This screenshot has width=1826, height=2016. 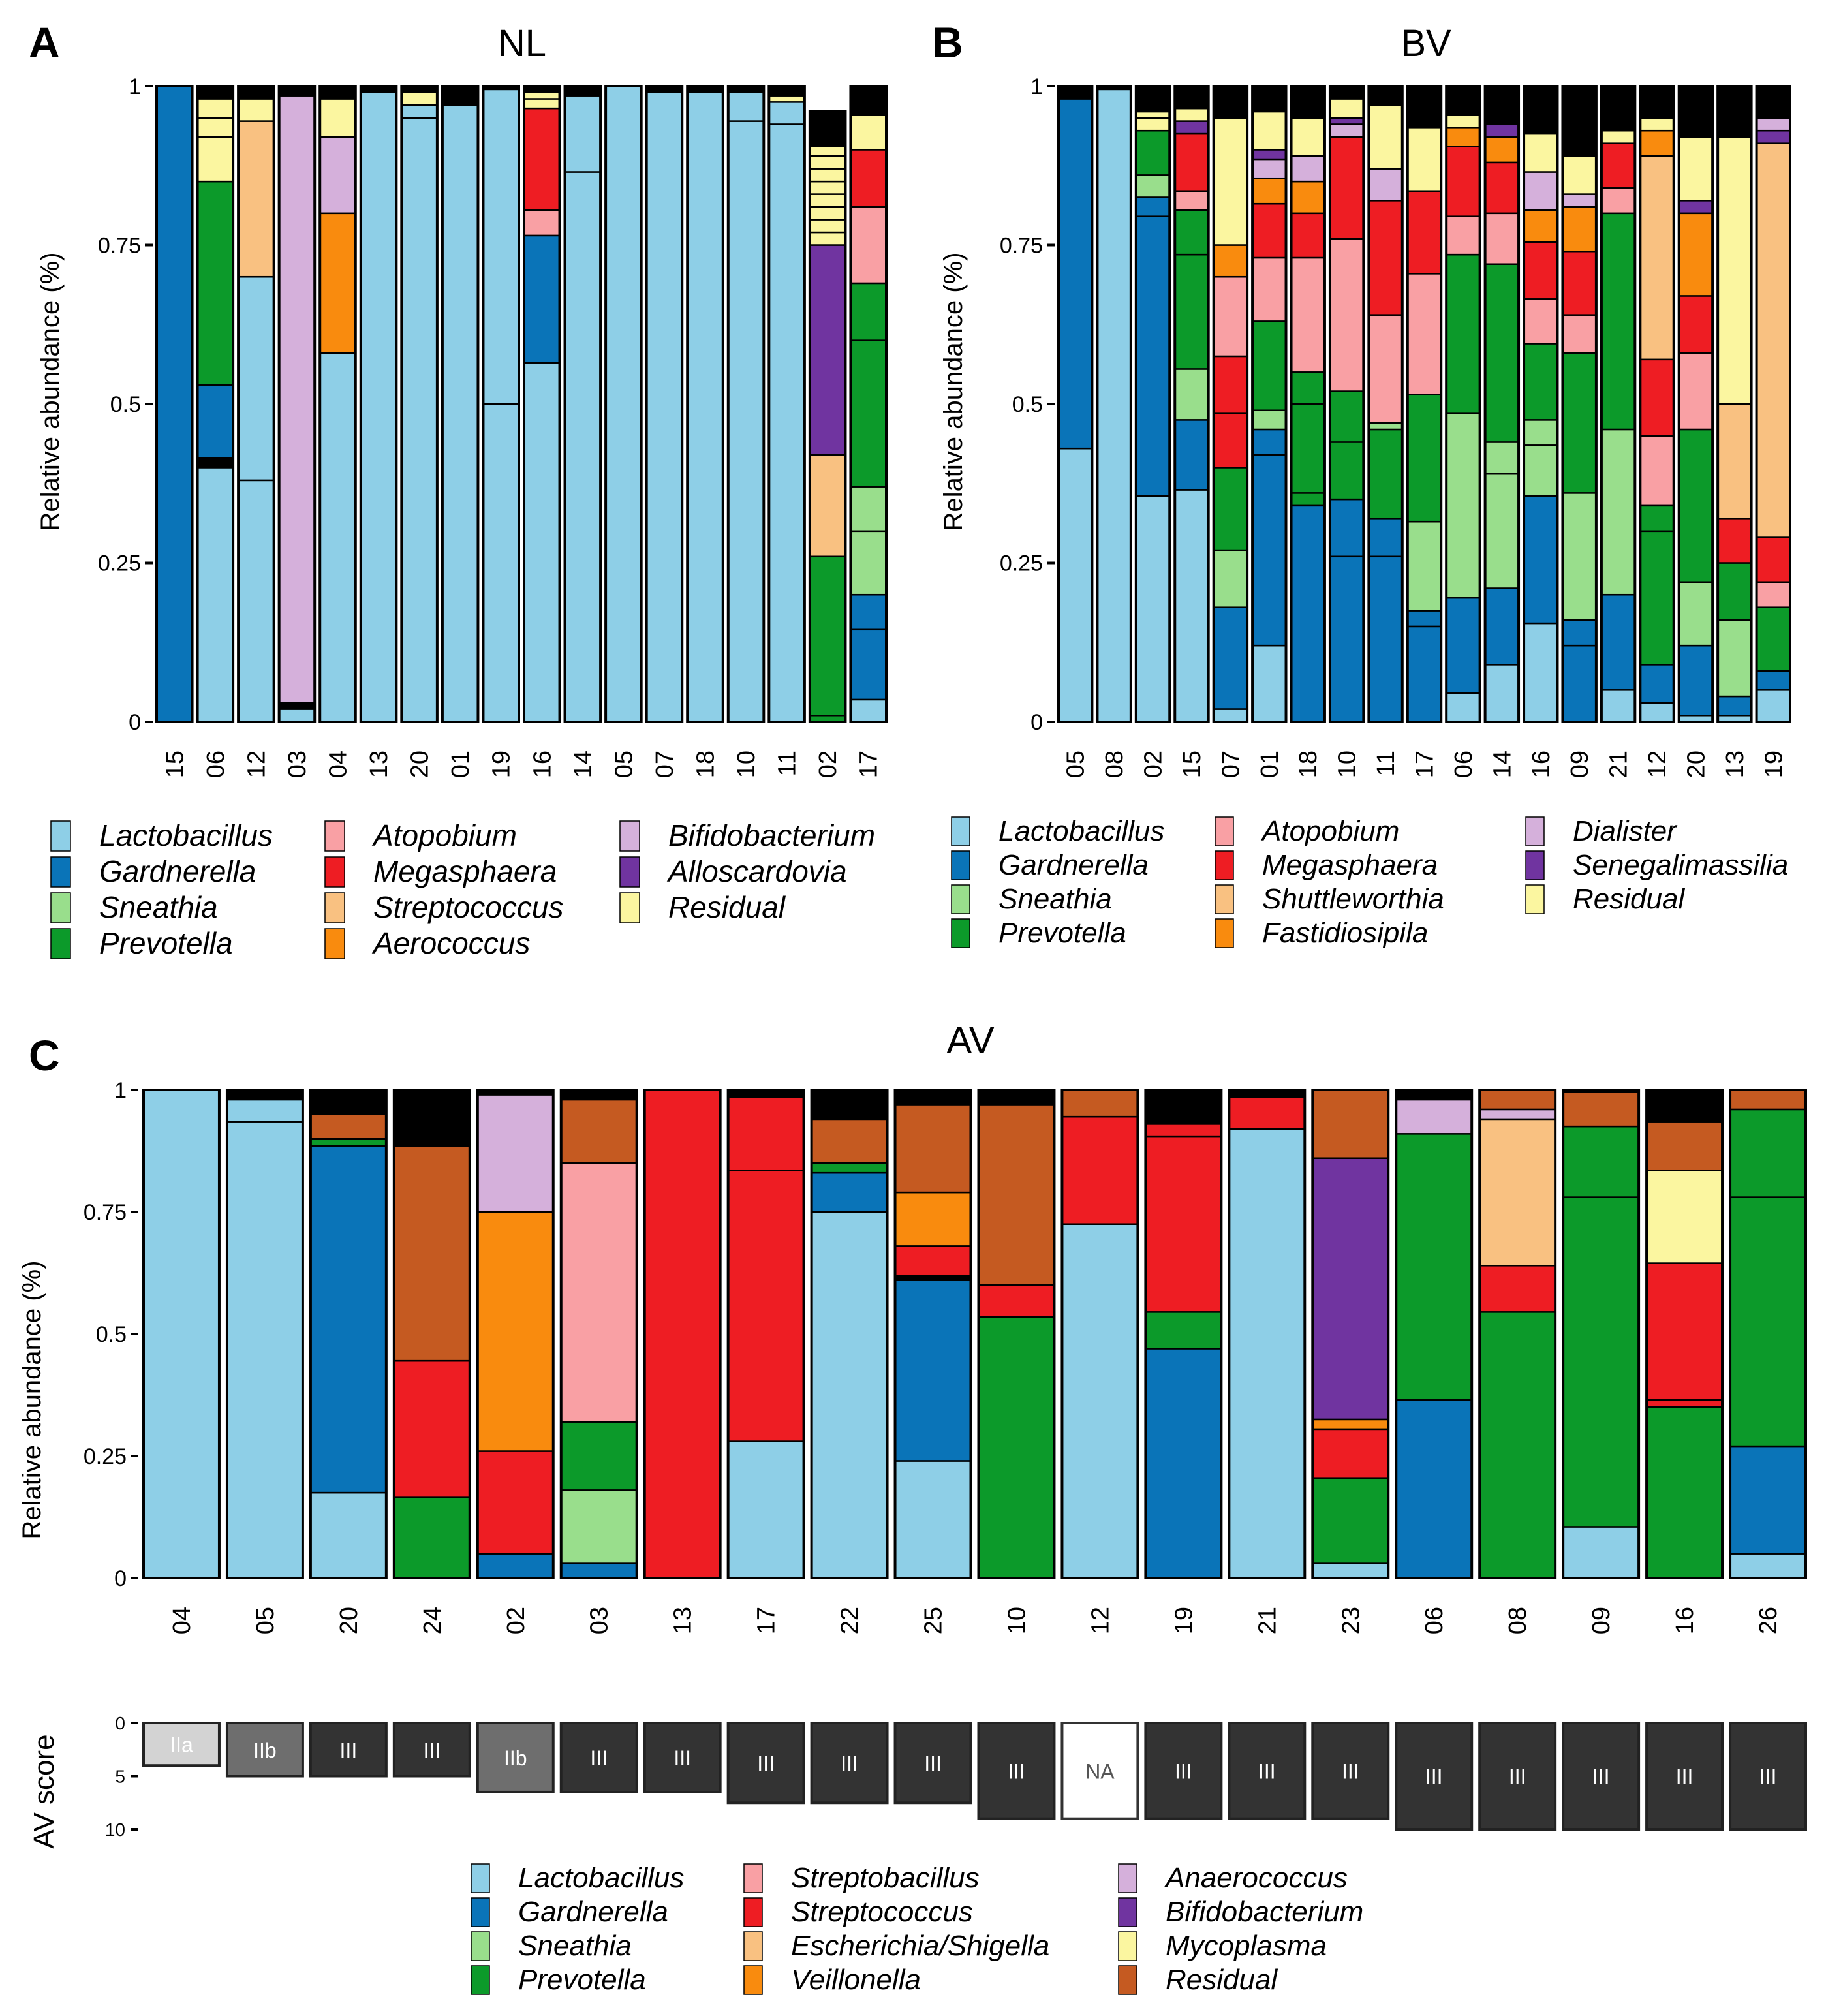 I want to click on panel-c-xtick-label: 06, so click(x=1434, y=1620).